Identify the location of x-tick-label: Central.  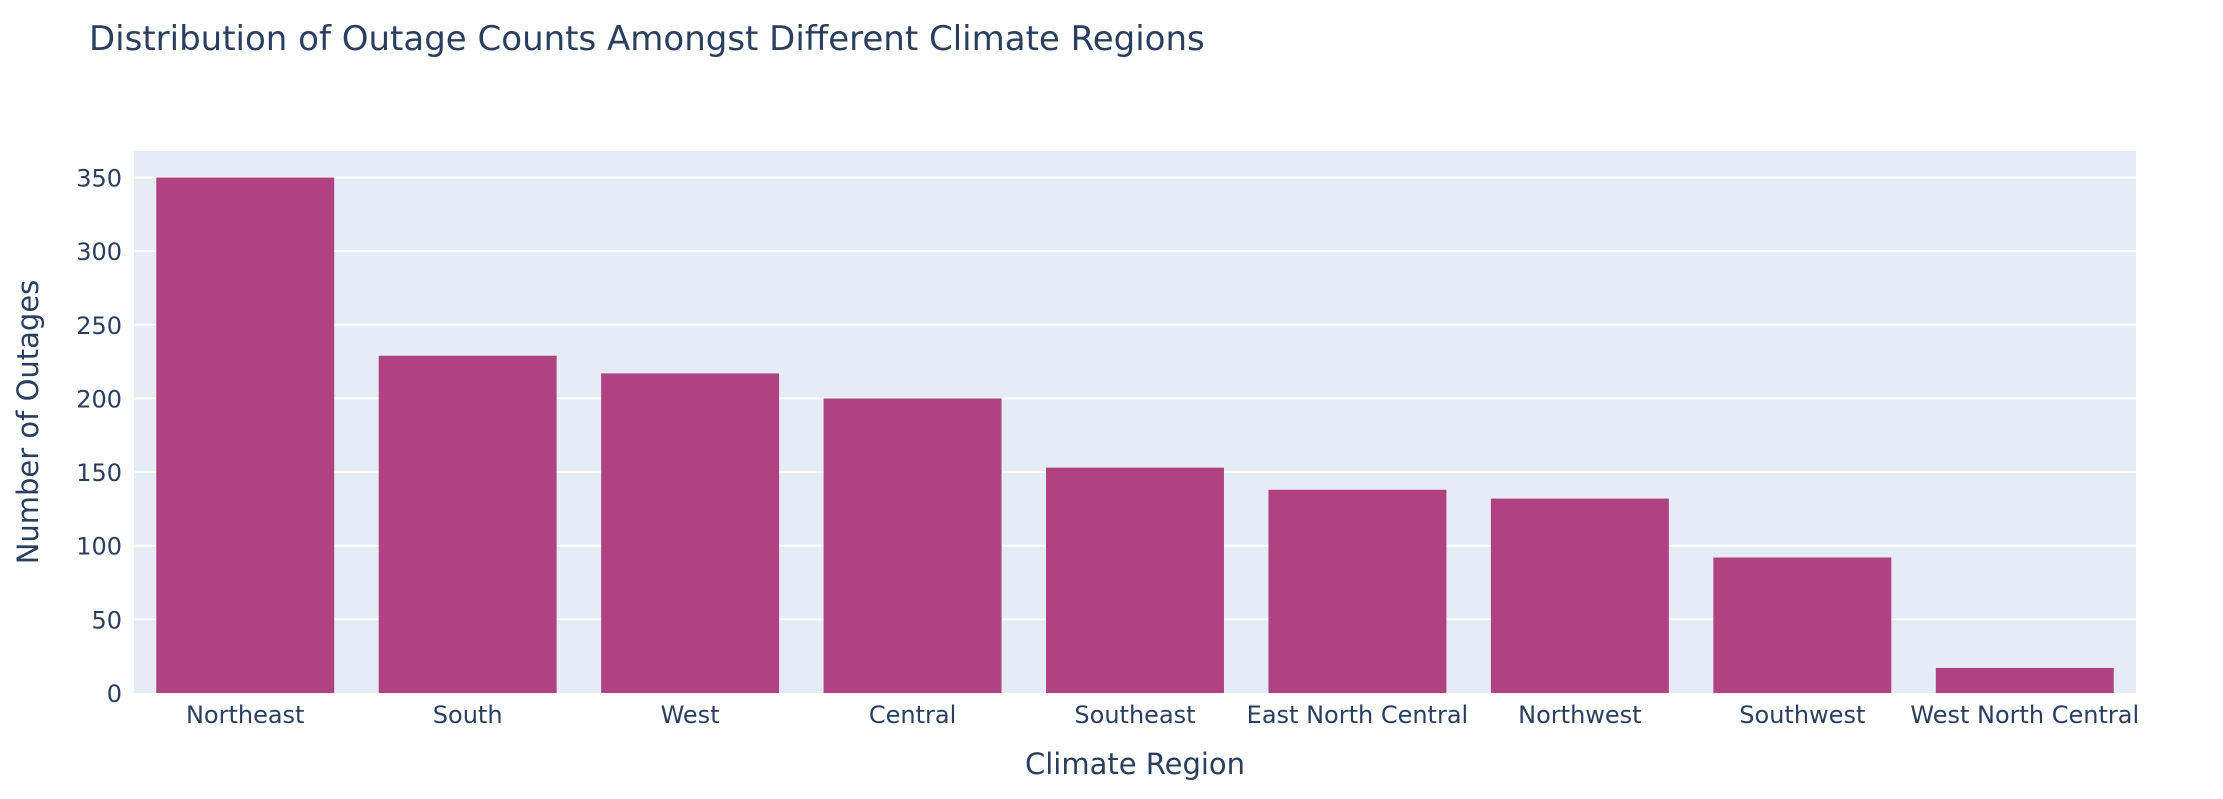
(912, 715).